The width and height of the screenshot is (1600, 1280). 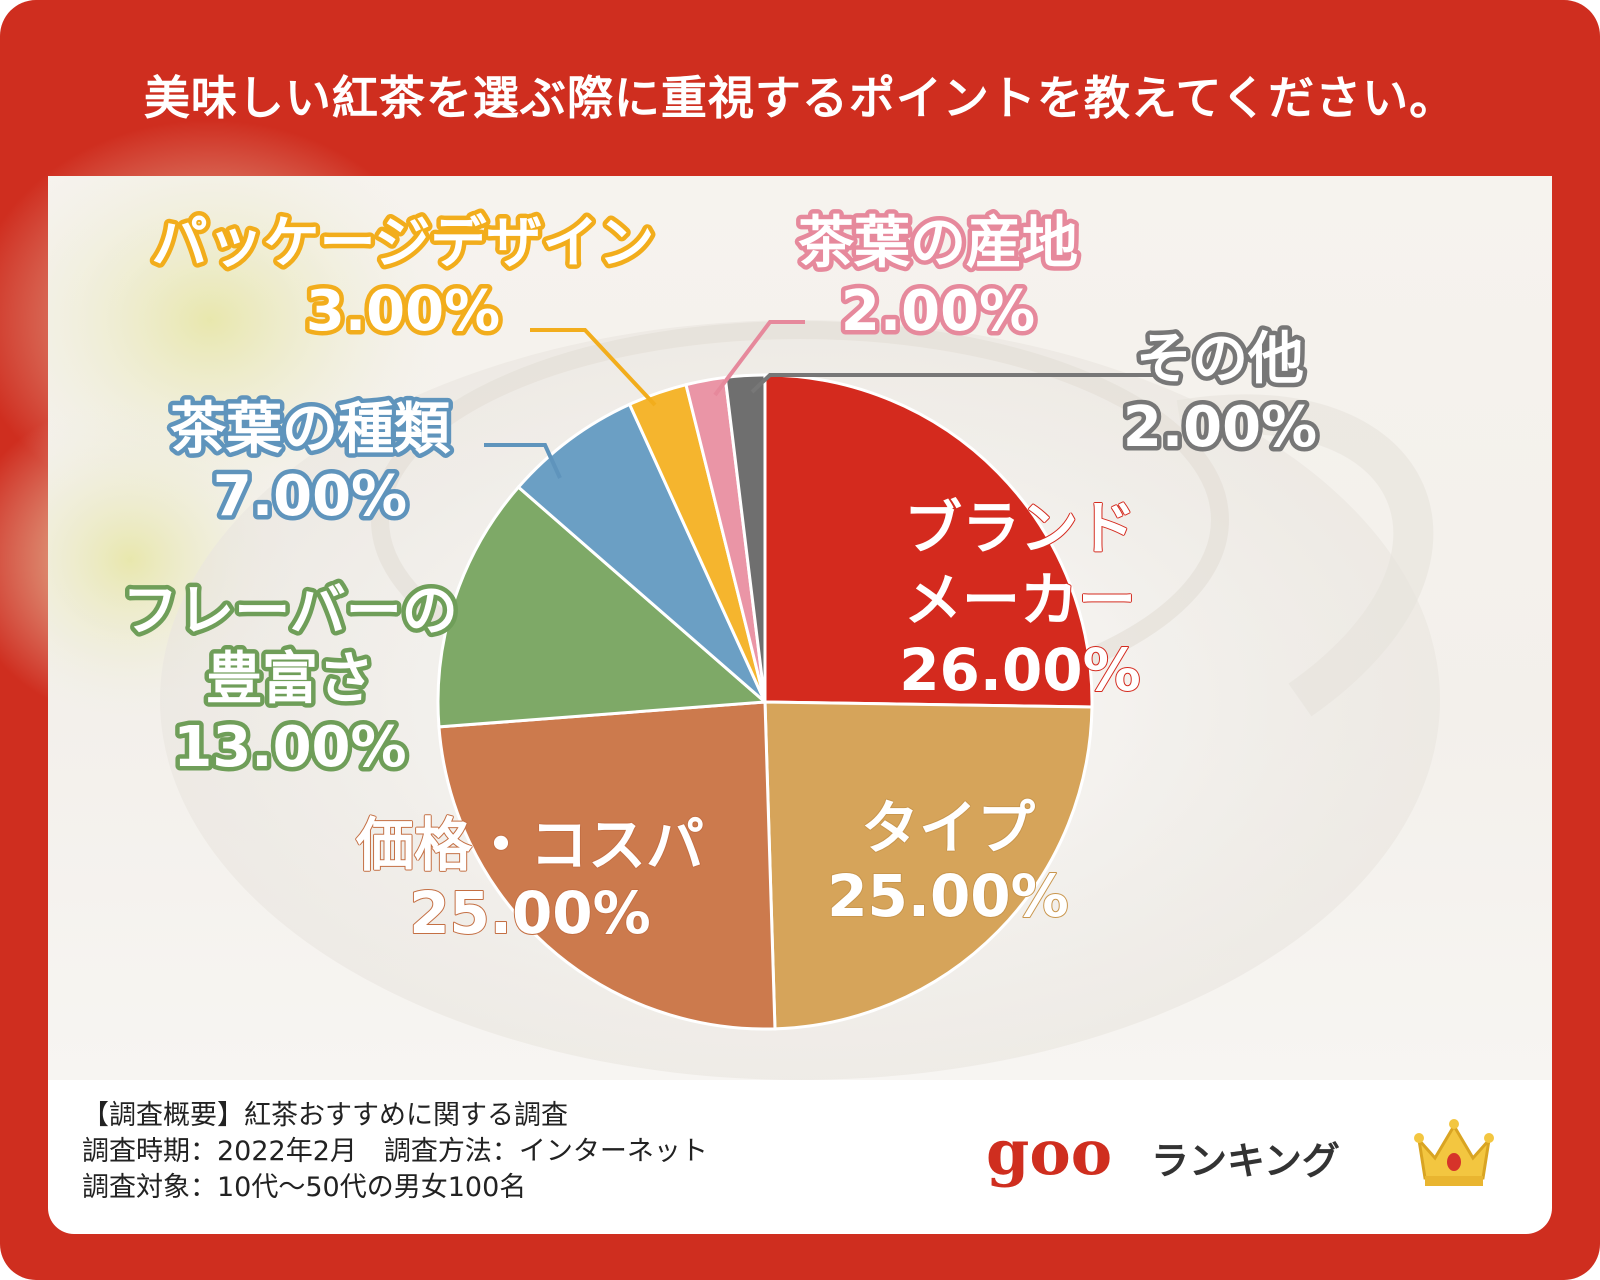 I want to click on survey-target: 調査対象：10代～50代の男女100名, so click(x=304, y=1187).